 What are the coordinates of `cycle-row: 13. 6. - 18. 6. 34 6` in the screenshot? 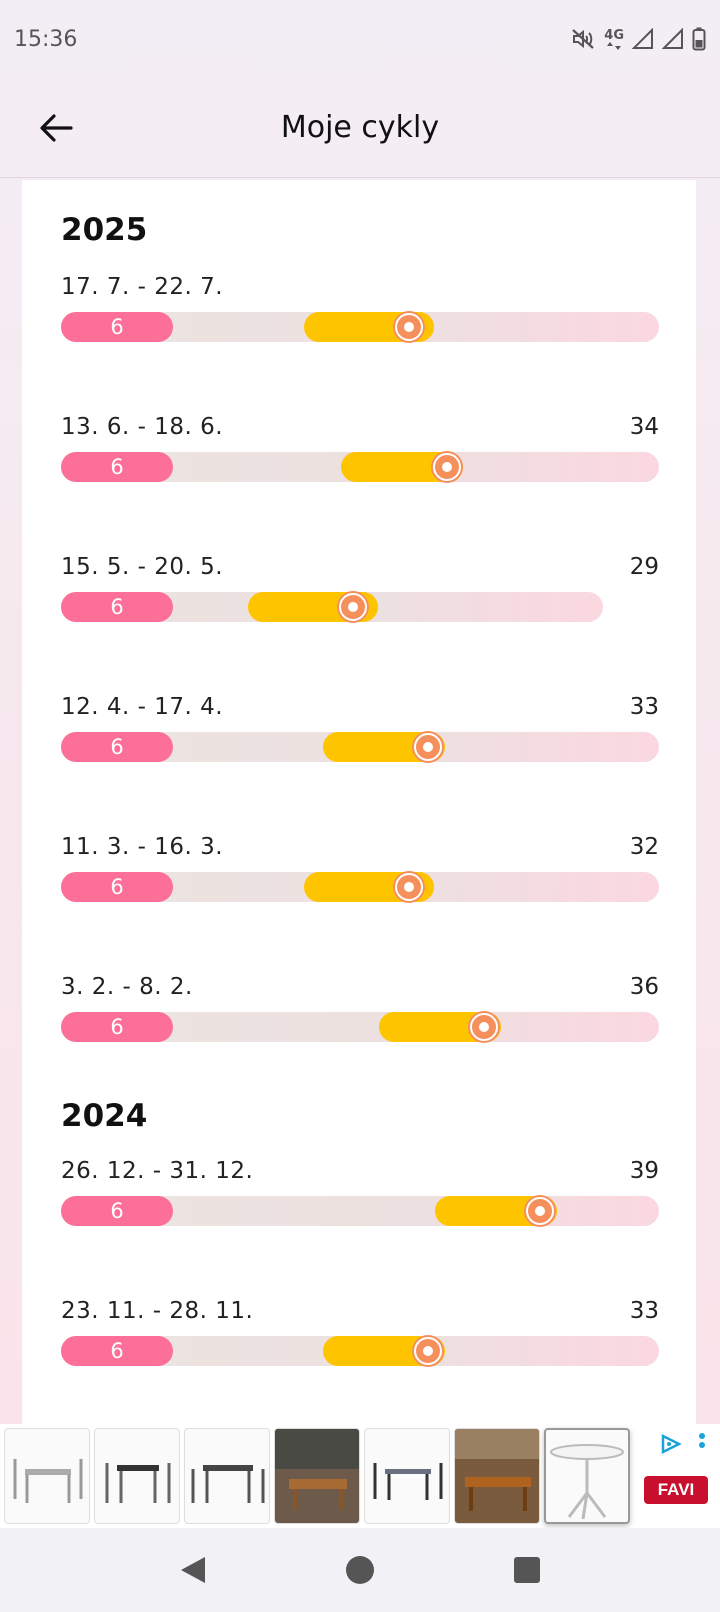 It's located at (360, 454).